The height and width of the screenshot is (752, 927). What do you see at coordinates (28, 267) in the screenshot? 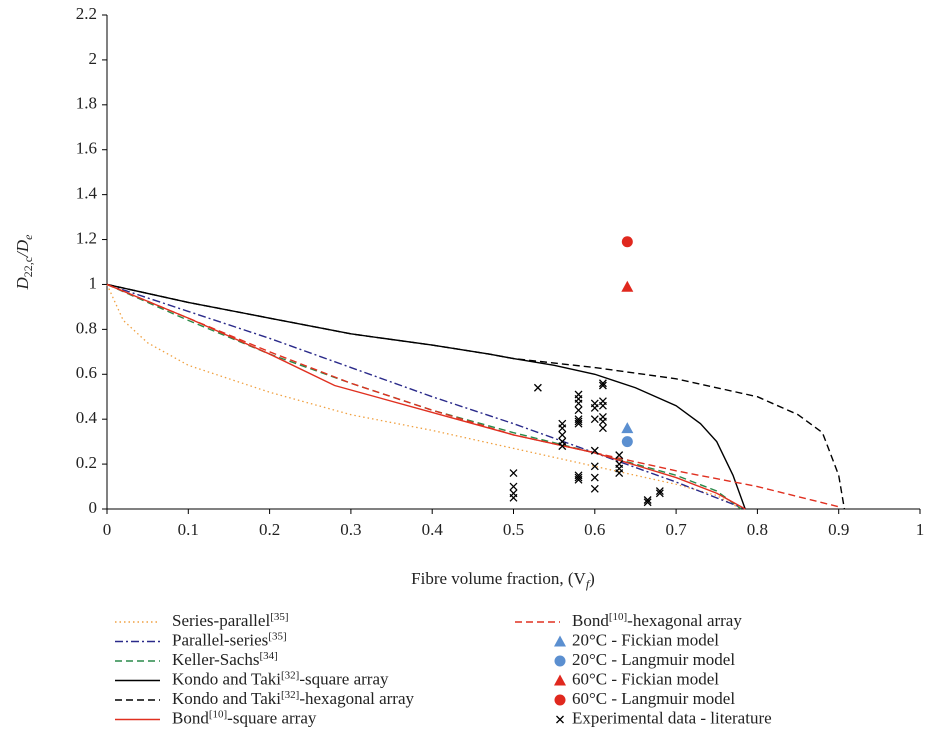
I see `y-label-sub: 22,c` at bounding box center [28, 267].